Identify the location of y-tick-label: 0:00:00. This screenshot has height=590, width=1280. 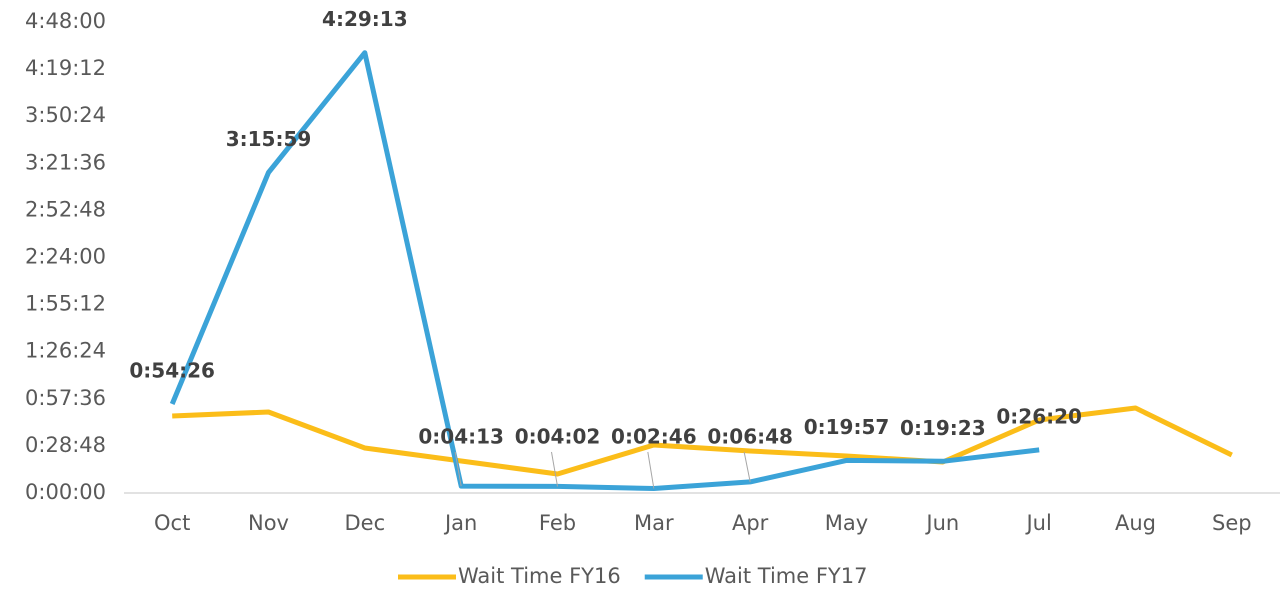
(65, 492).